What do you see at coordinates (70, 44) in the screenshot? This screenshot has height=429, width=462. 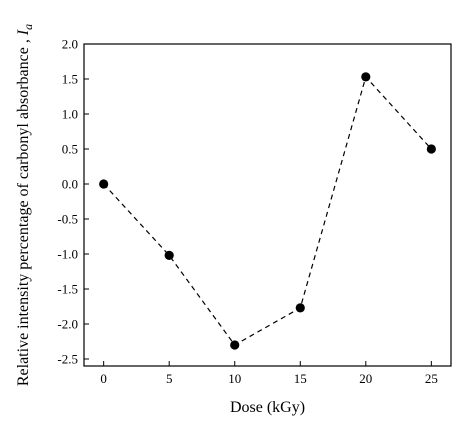 I see `y-tick-label: 2.0` at bounding box center [70, 44].